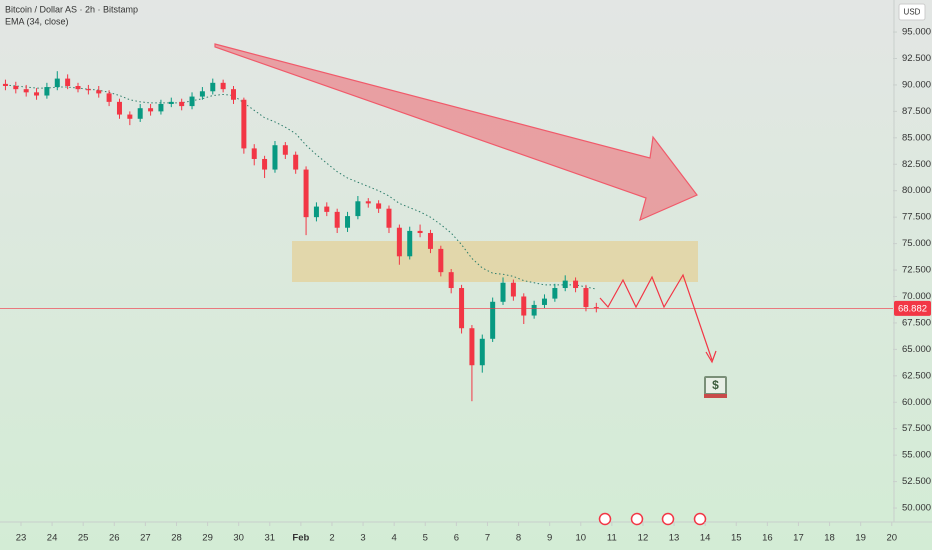  What do you see at coordinates (83, 538) in the screenshot?
I see `x-tick-label: 25` at bounding box center [83, 538].